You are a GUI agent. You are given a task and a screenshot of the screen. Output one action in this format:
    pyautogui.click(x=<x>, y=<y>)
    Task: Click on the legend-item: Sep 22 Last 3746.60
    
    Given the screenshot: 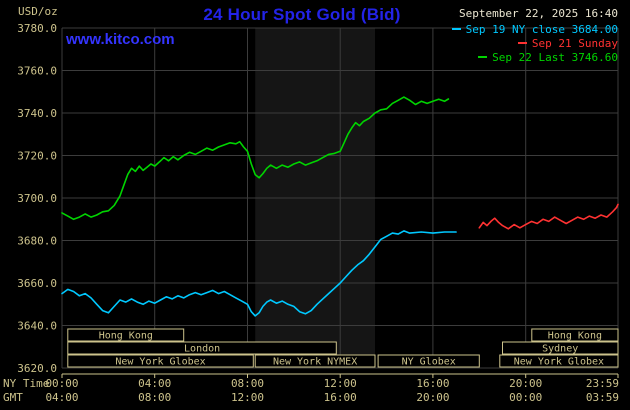 What is the action you would take?
    pyautogui.click(x=535, y=58)
    